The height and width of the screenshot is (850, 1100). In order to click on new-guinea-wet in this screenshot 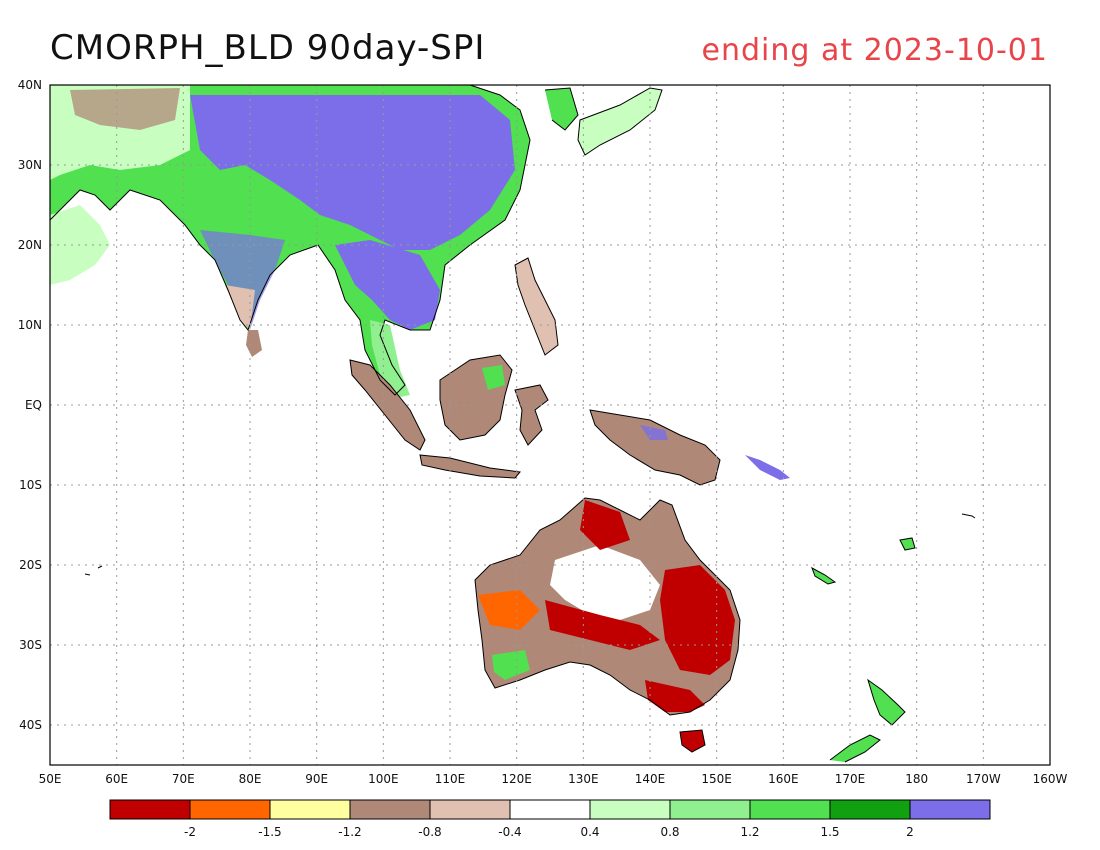, I will do `click(654, 432)`.